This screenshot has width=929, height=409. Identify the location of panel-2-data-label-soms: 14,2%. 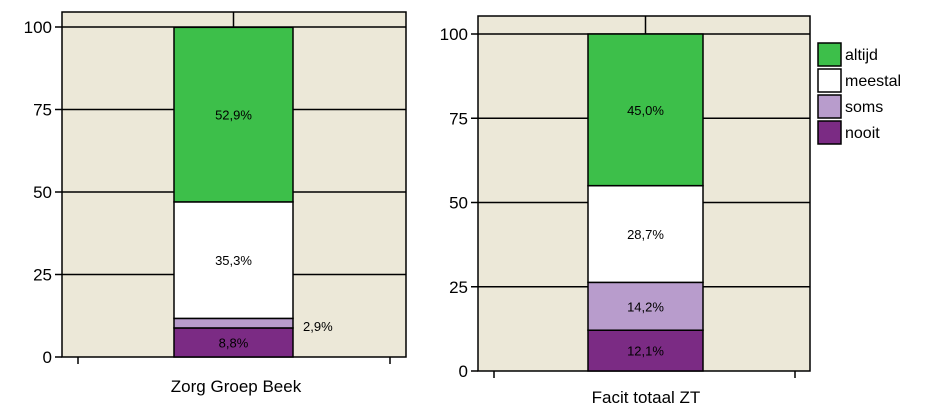
(645, 306).